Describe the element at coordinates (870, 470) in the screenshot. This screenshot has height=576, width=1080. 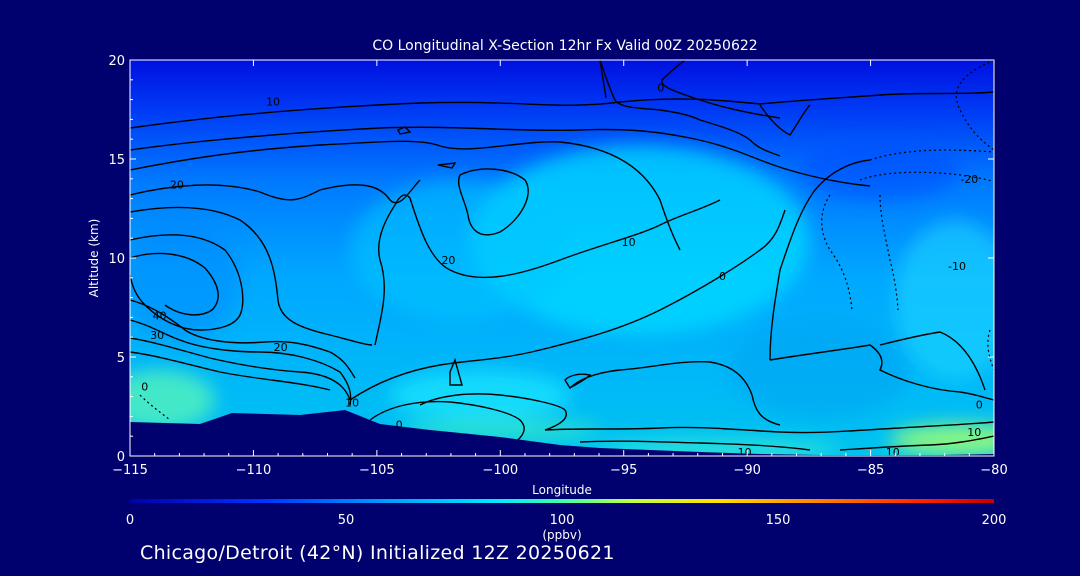
I see `x-tick-label: −85` at that location.